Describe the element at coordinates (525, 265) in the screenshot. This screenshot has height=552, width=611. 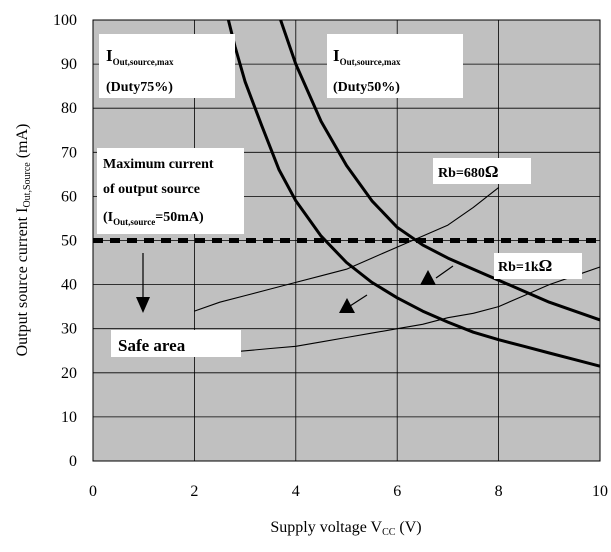
I see `rb1k-label: Rb=1kΩ` at that location.